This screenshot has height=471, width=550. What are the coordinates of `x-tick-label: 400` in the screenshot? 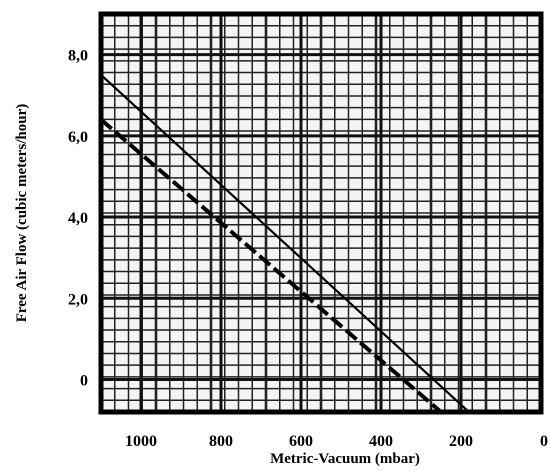 It's located at (381, 441).